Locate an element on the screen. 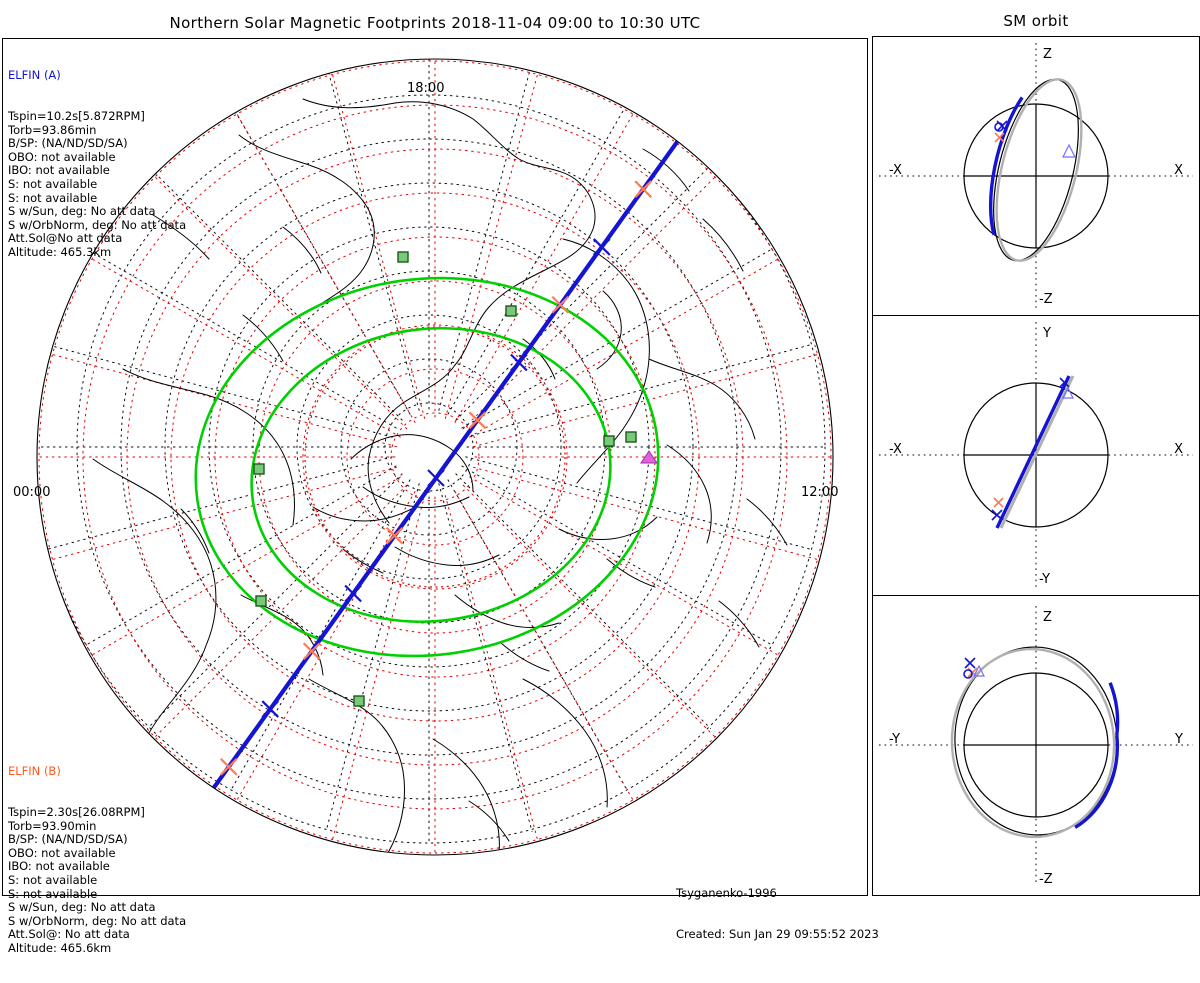 Image resolution: width=1200 pixels, height=983 pixels. spacecraft-b-line: B/SP: (NA/ND/SD/SA) is located at coordinates (68, 839).